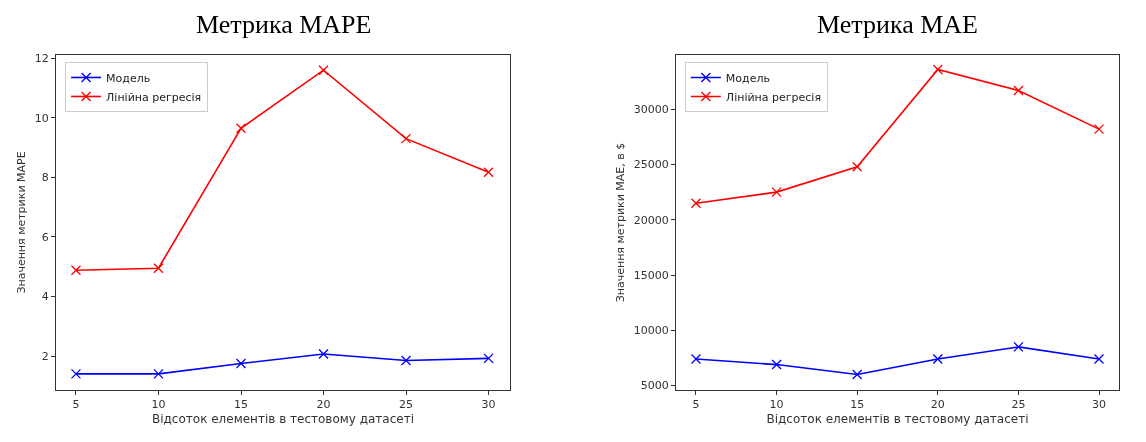  I want to click on y-tick-label: 8, so click(45, 178).